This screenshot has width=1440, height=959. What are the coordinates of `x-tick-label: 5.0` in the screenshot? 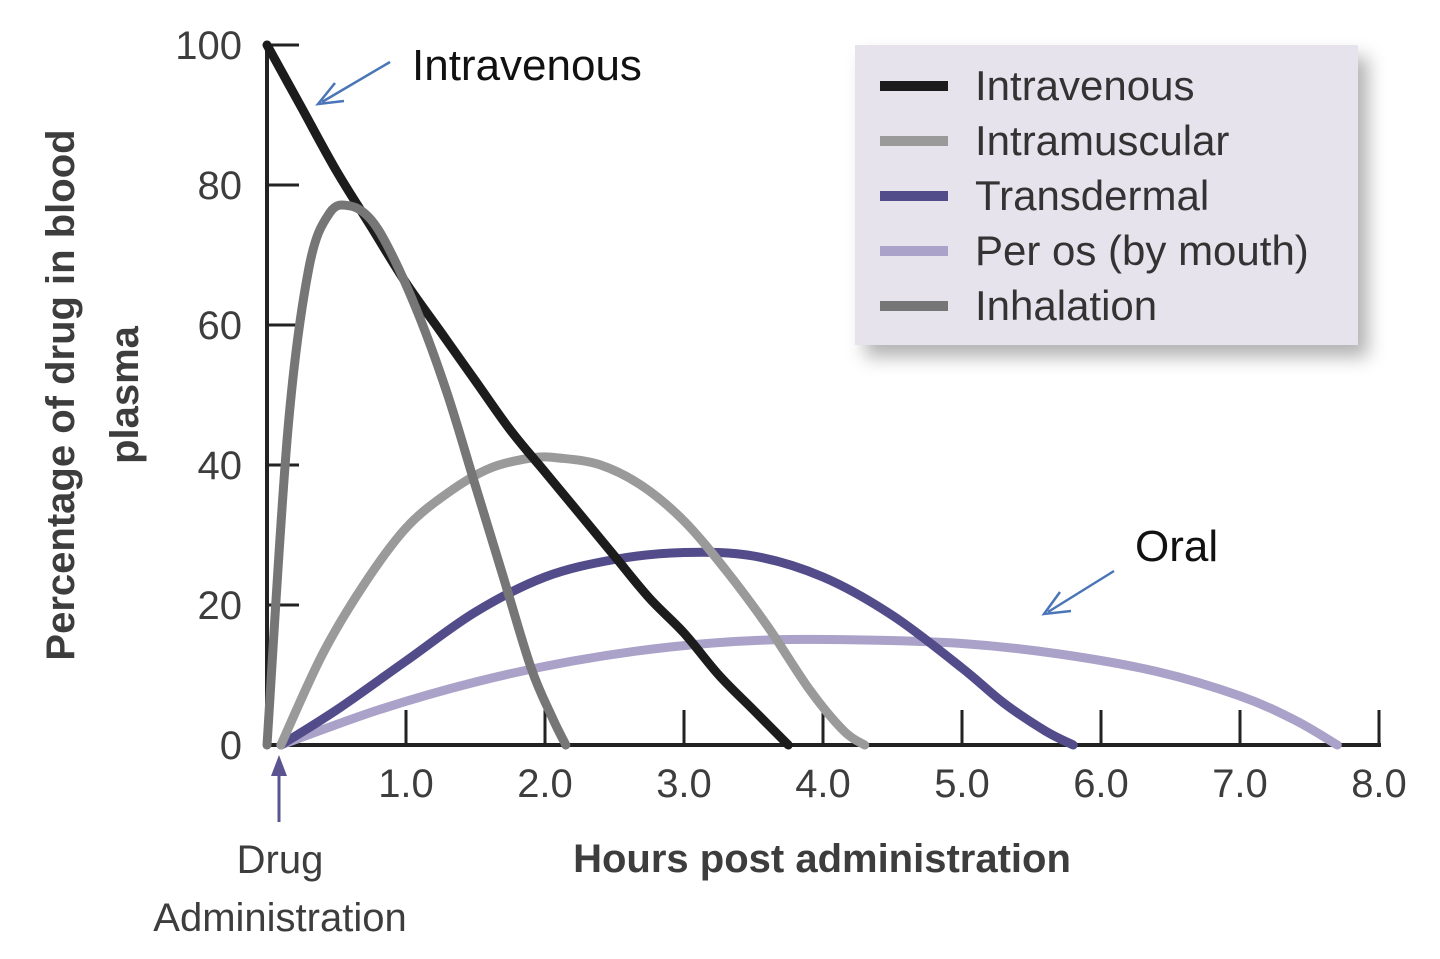 It's located at (962, 784).